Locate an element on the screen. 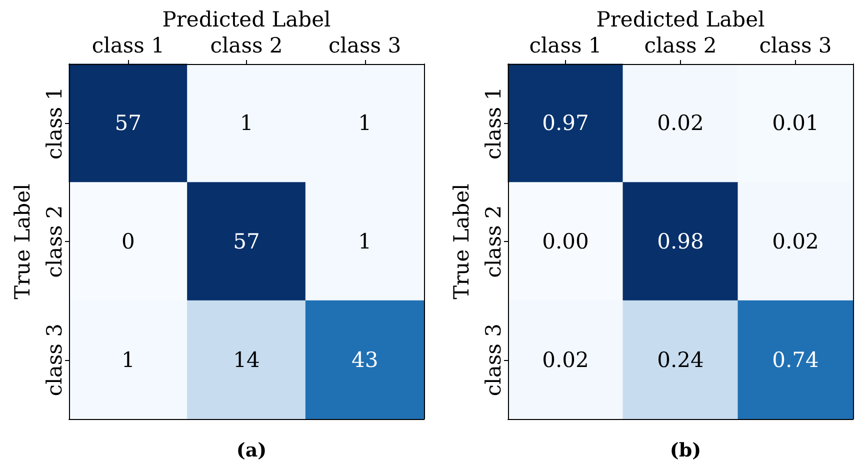 Image resolution: width=855 pixels, height=466 pixels. text: (b) is located at coordinates (686, 451).